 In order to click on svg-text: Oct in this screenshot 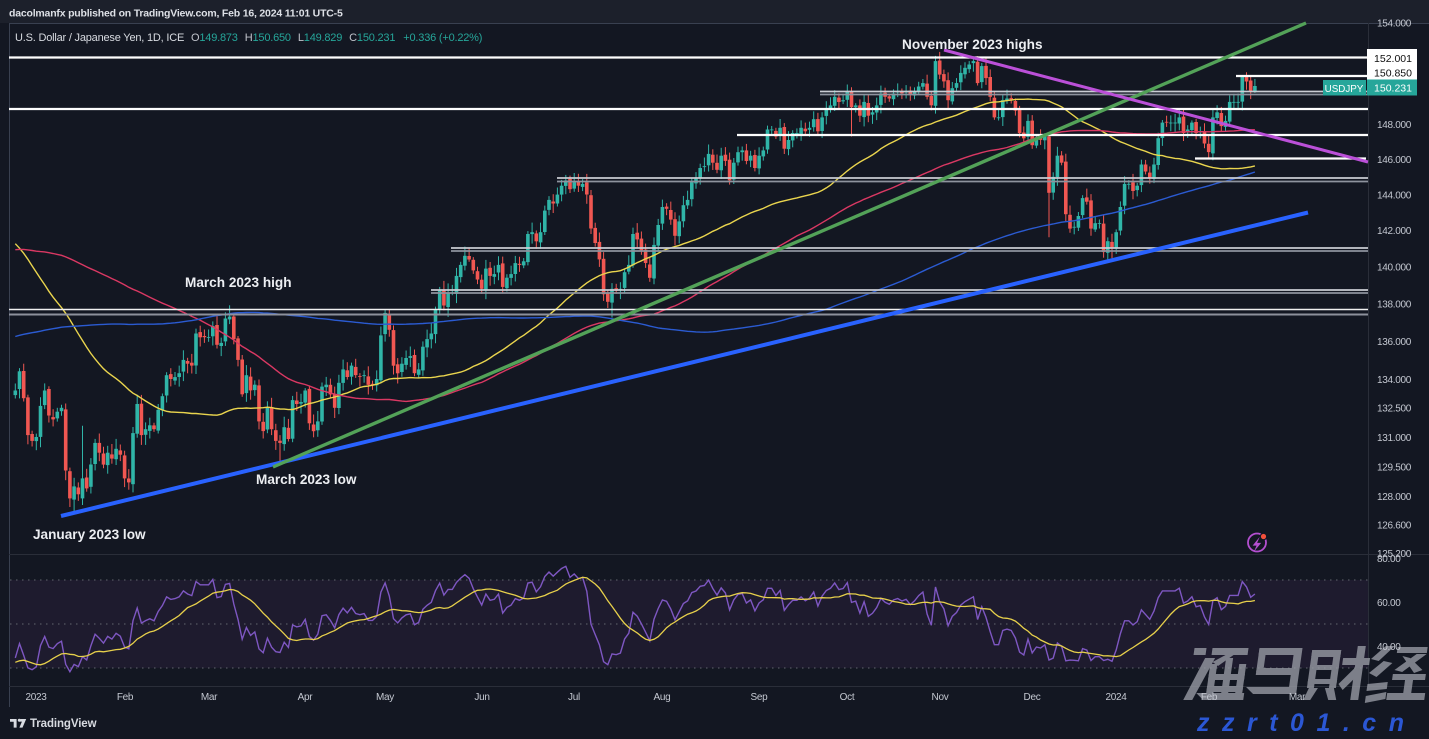, I will do `click(847, 697)`.